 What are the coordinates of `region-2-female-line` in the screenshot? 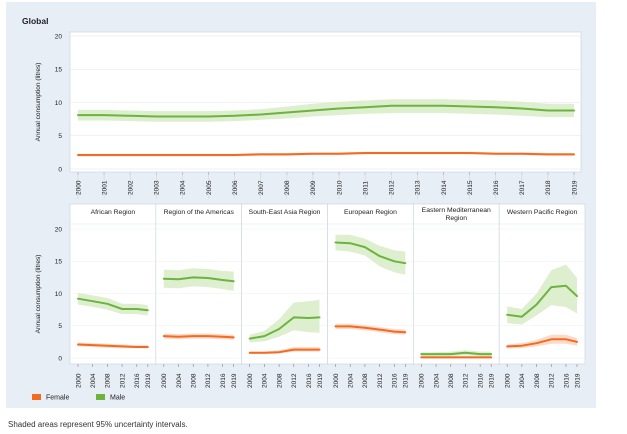 It's located at (284, 351).